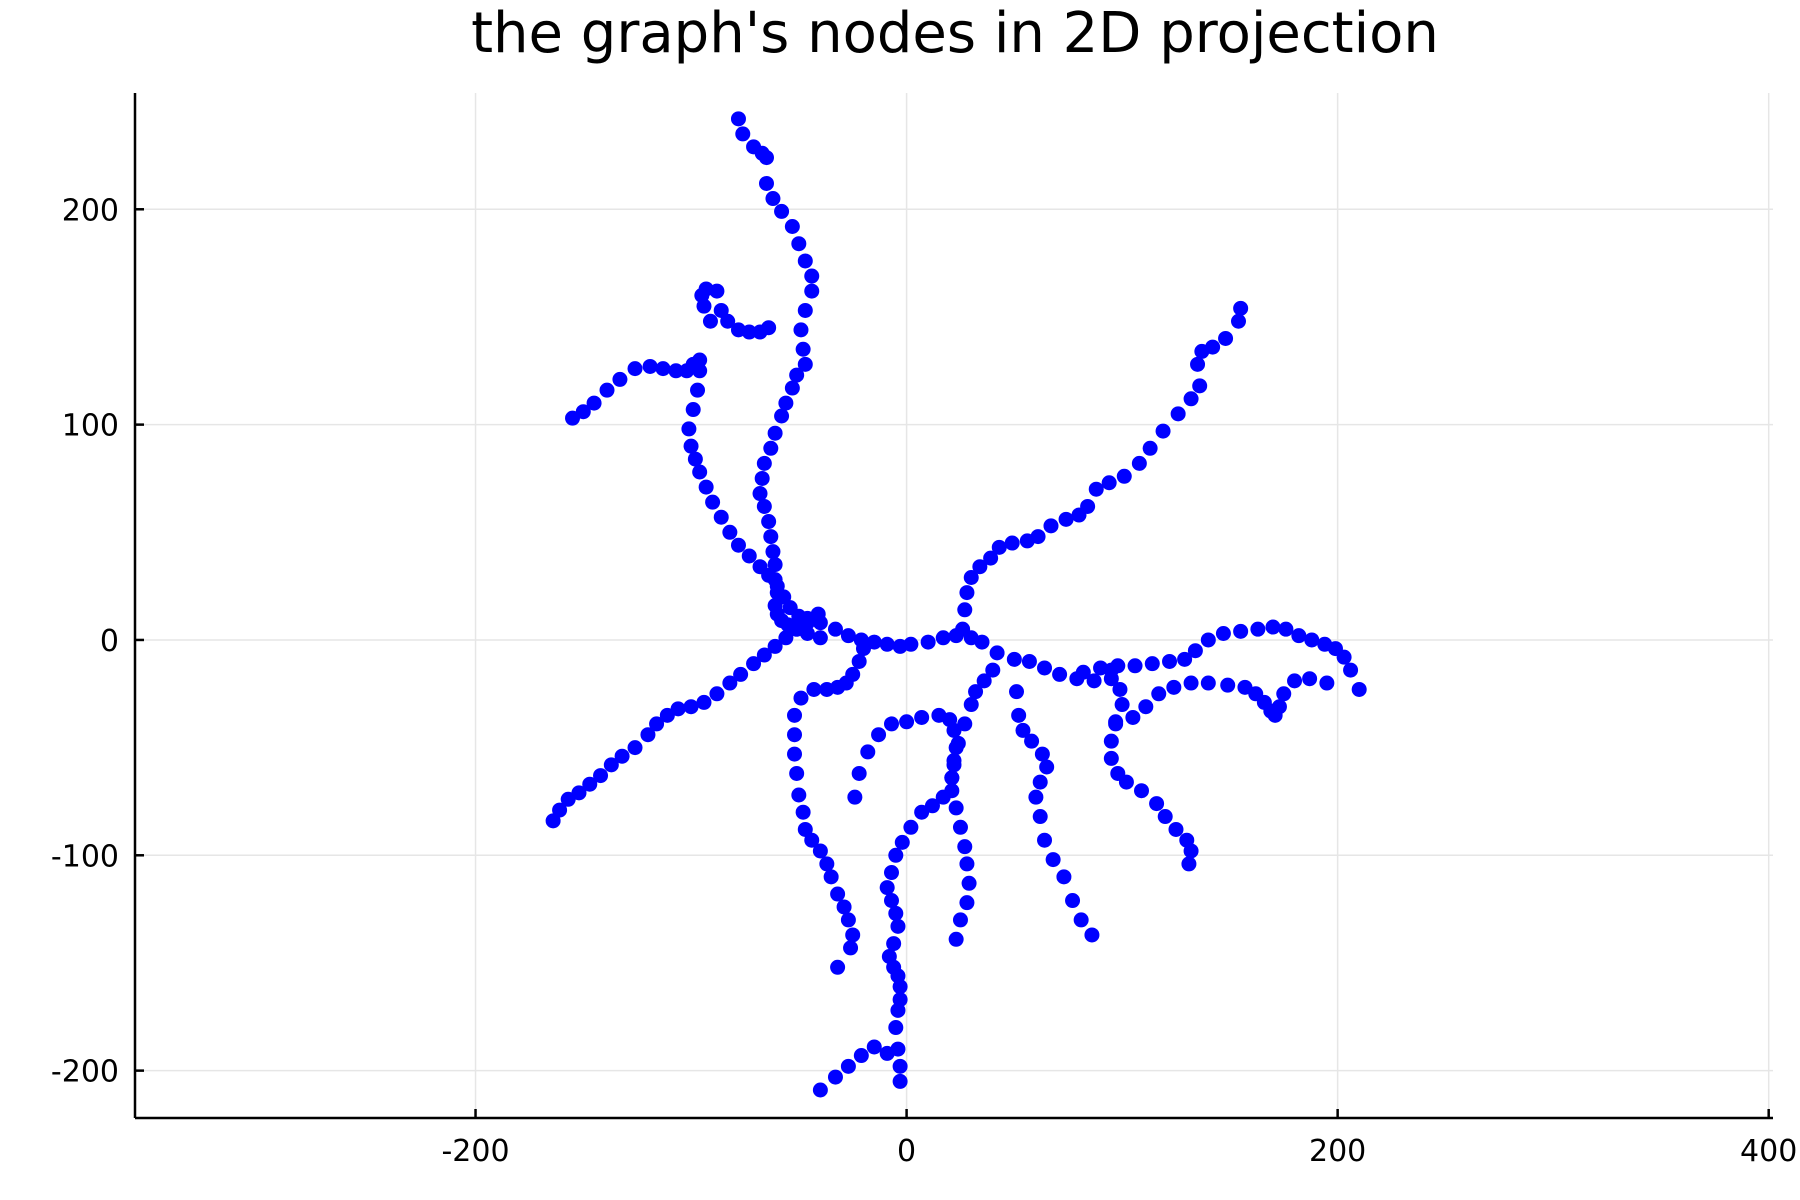  I want to click on y-tick-label-2: 0, so click(109, 641).